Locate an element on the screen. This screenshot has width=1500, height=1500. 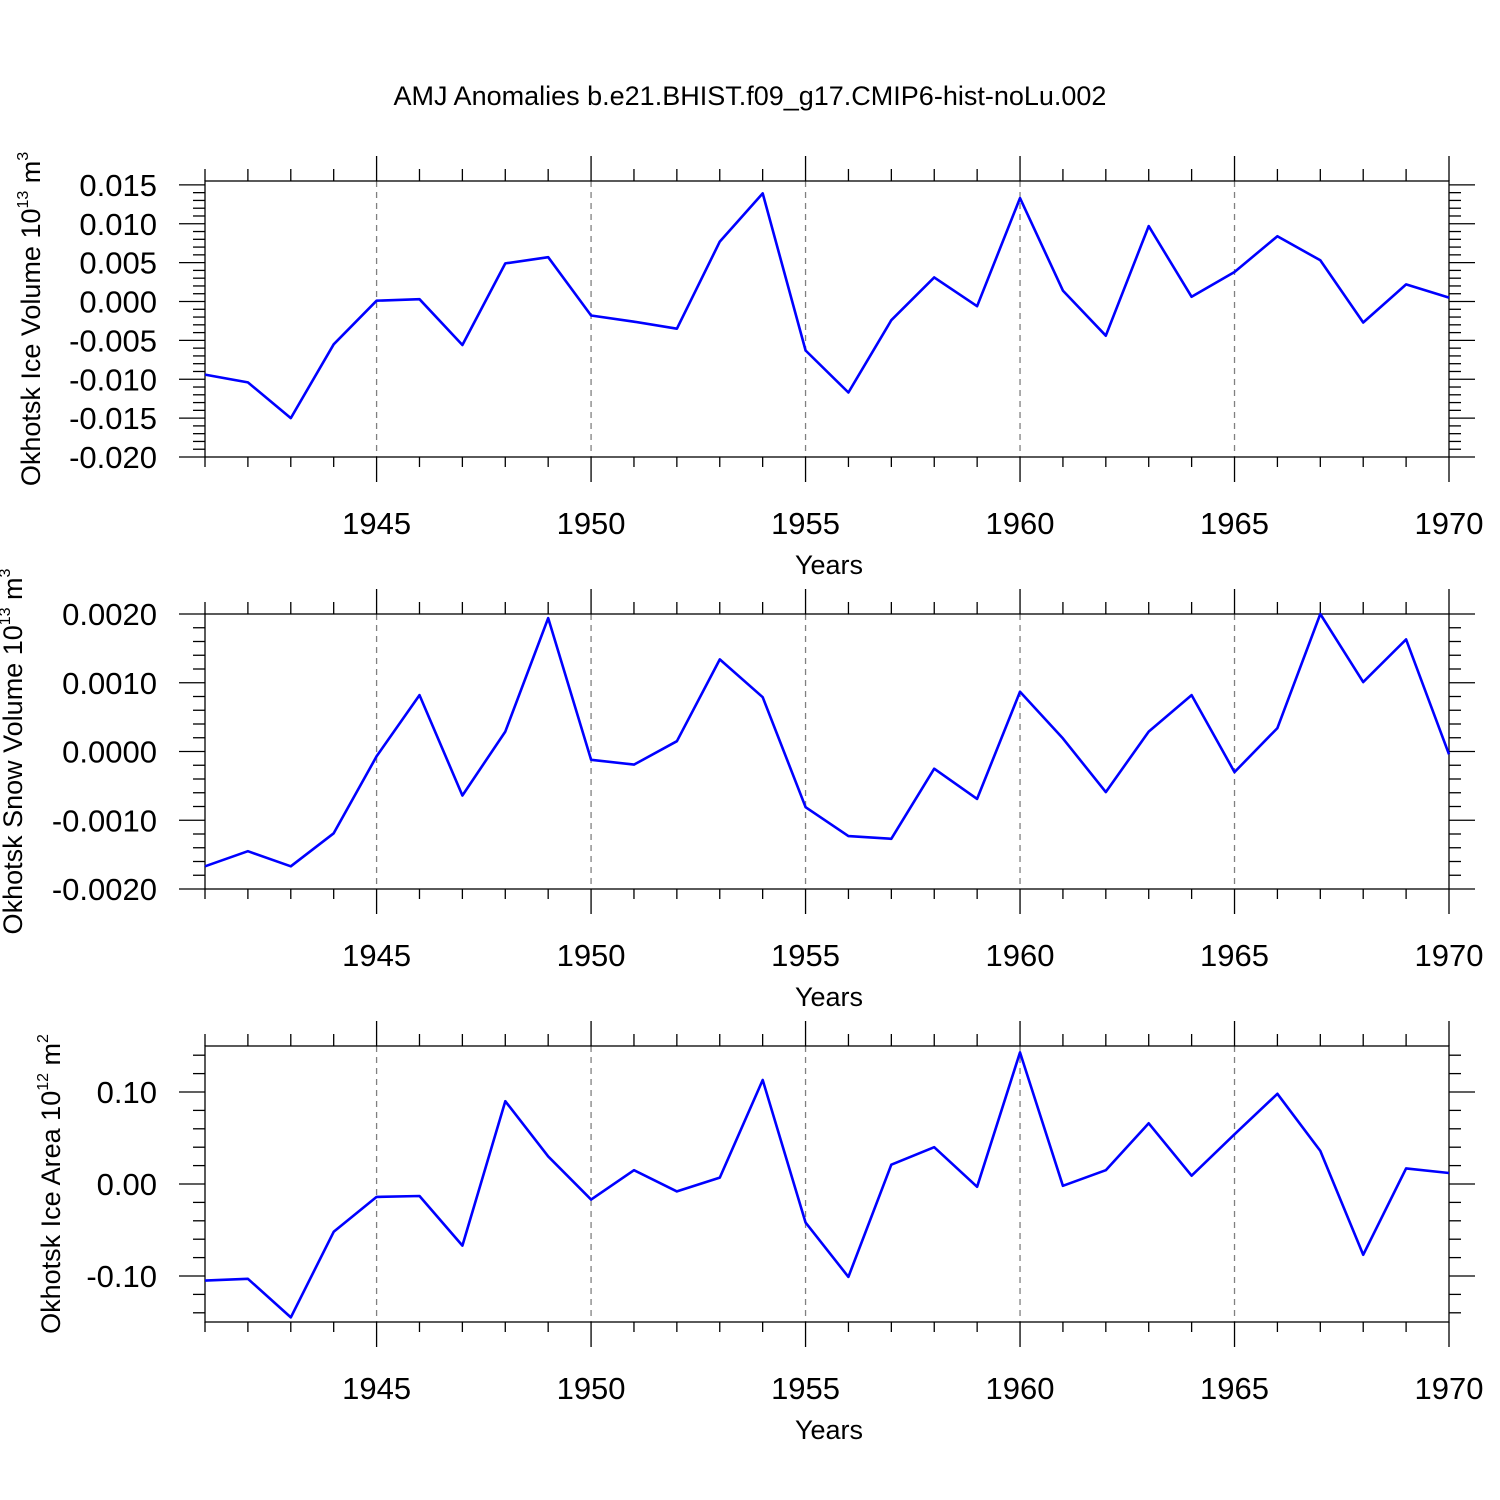
y-tick-label: 0.10 is located at coordinates (127, 1092).